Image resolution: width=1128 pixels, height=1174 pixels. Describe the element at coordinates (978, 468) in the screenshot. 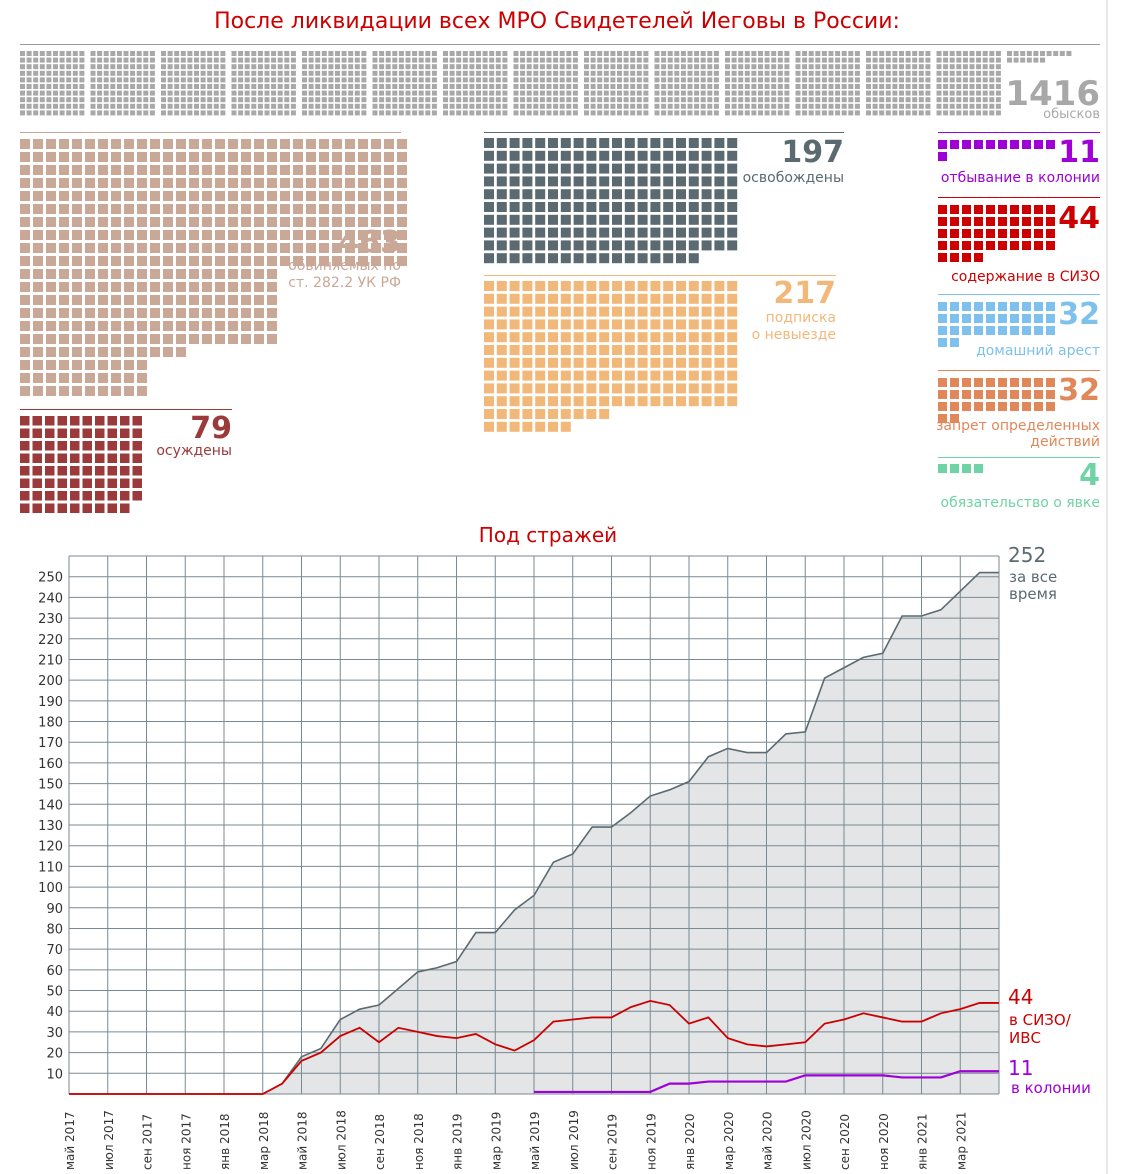

I see `obligation-square` at that location.